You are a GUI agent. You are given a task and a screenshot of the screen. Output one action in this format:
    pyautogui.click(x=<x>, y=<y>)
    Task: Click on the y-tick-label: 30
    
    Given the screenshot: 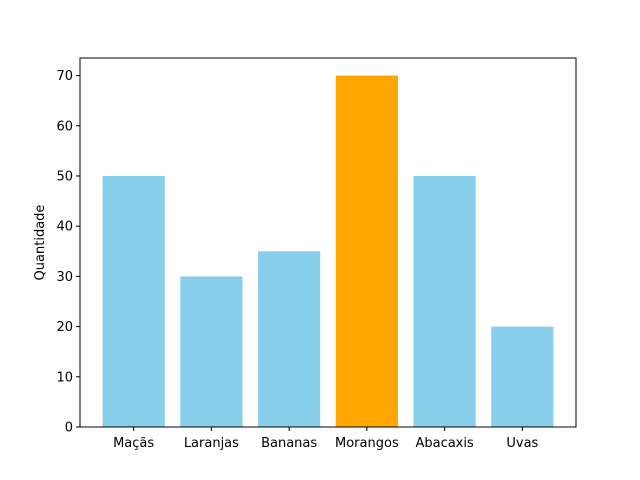 What is the action you would take?
    pyautogui.click(x=64, y=277)
    